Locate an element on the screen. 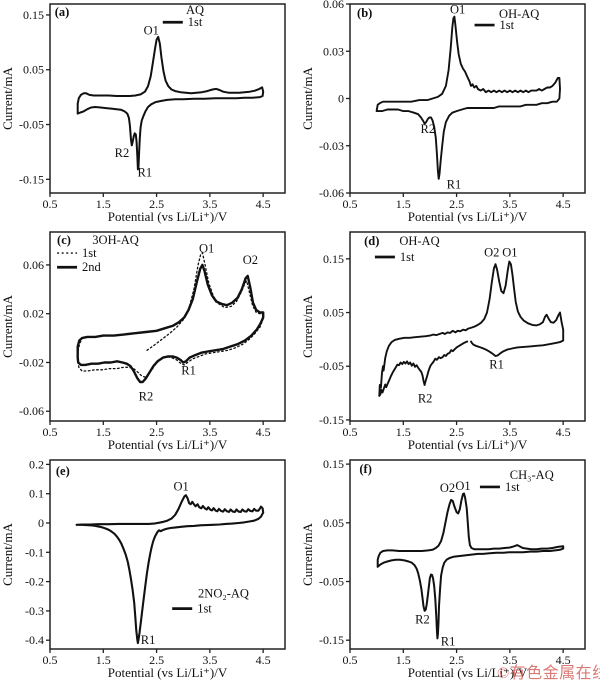 This screenshot has width=600, height=684. panel-letter: (b) is located at coordinates (364, 13).